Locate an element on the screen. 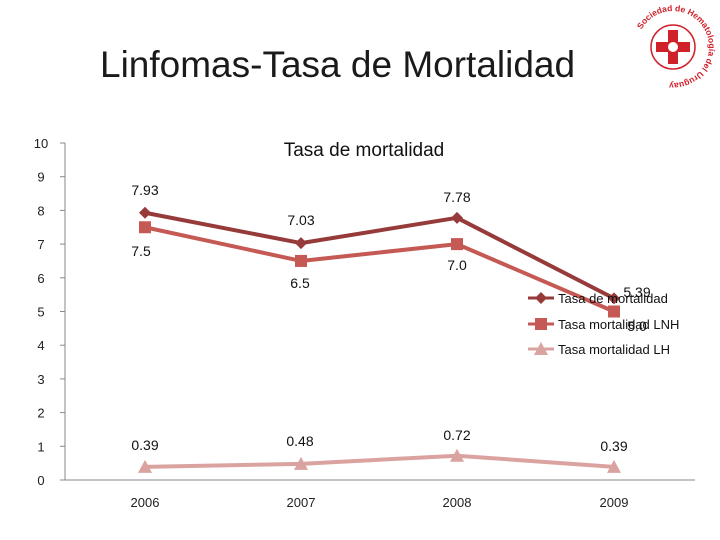 Image resolution: width=720 pixels, height=540 pixels. data-label: 7.5 is located at coordinates (141, 251).